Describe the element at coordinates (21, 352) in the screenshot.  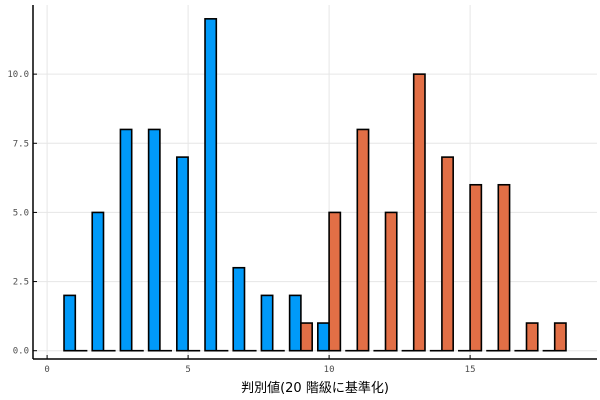
I see `y-tick-label: 0.0` at that location.